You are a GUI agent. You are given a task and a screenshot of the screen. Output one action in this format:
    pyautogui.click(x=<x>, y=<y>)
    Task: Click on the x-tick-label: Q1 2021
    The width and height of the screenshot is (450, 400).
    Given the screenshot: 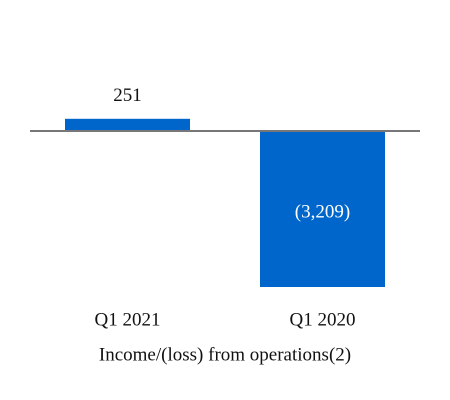 What is the action you would take?
    pyautogui.click(x=128, y=319)
    